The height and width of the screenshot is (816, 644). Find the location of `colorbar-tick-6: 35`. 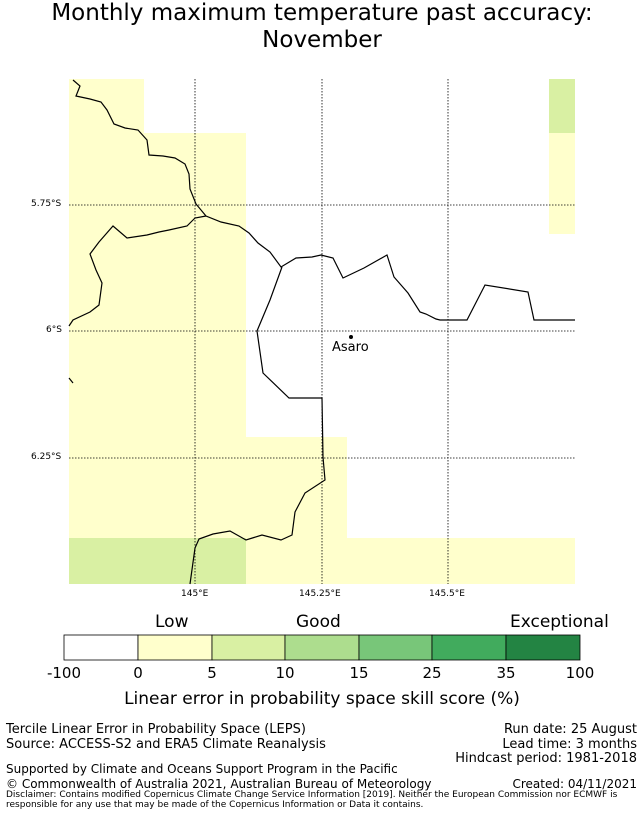

colorbar-tick-6: 35 is located at coordinates (506, 673).